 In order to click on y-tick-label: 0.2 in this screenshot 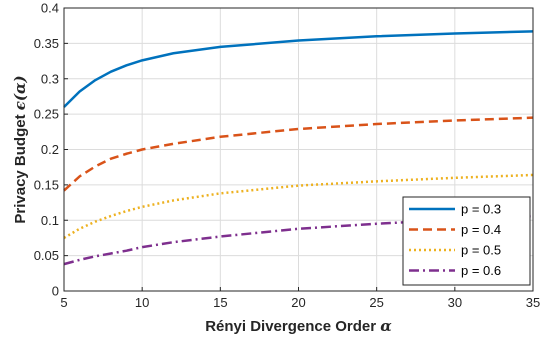, I will do `click(50, 149)`.